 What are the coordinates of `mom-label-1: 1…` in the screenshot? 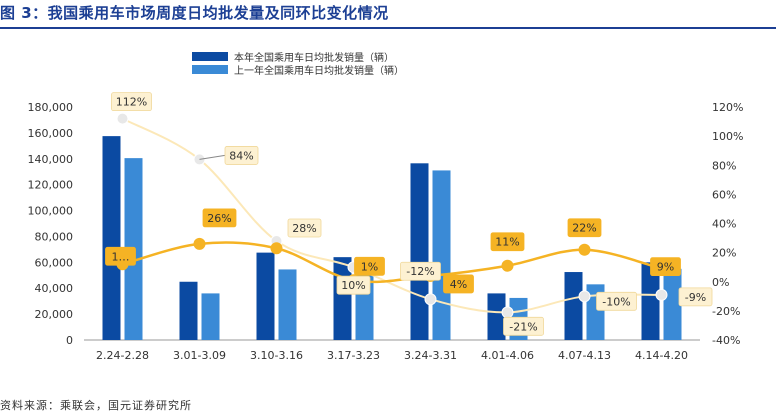 It's located at (121, 256).